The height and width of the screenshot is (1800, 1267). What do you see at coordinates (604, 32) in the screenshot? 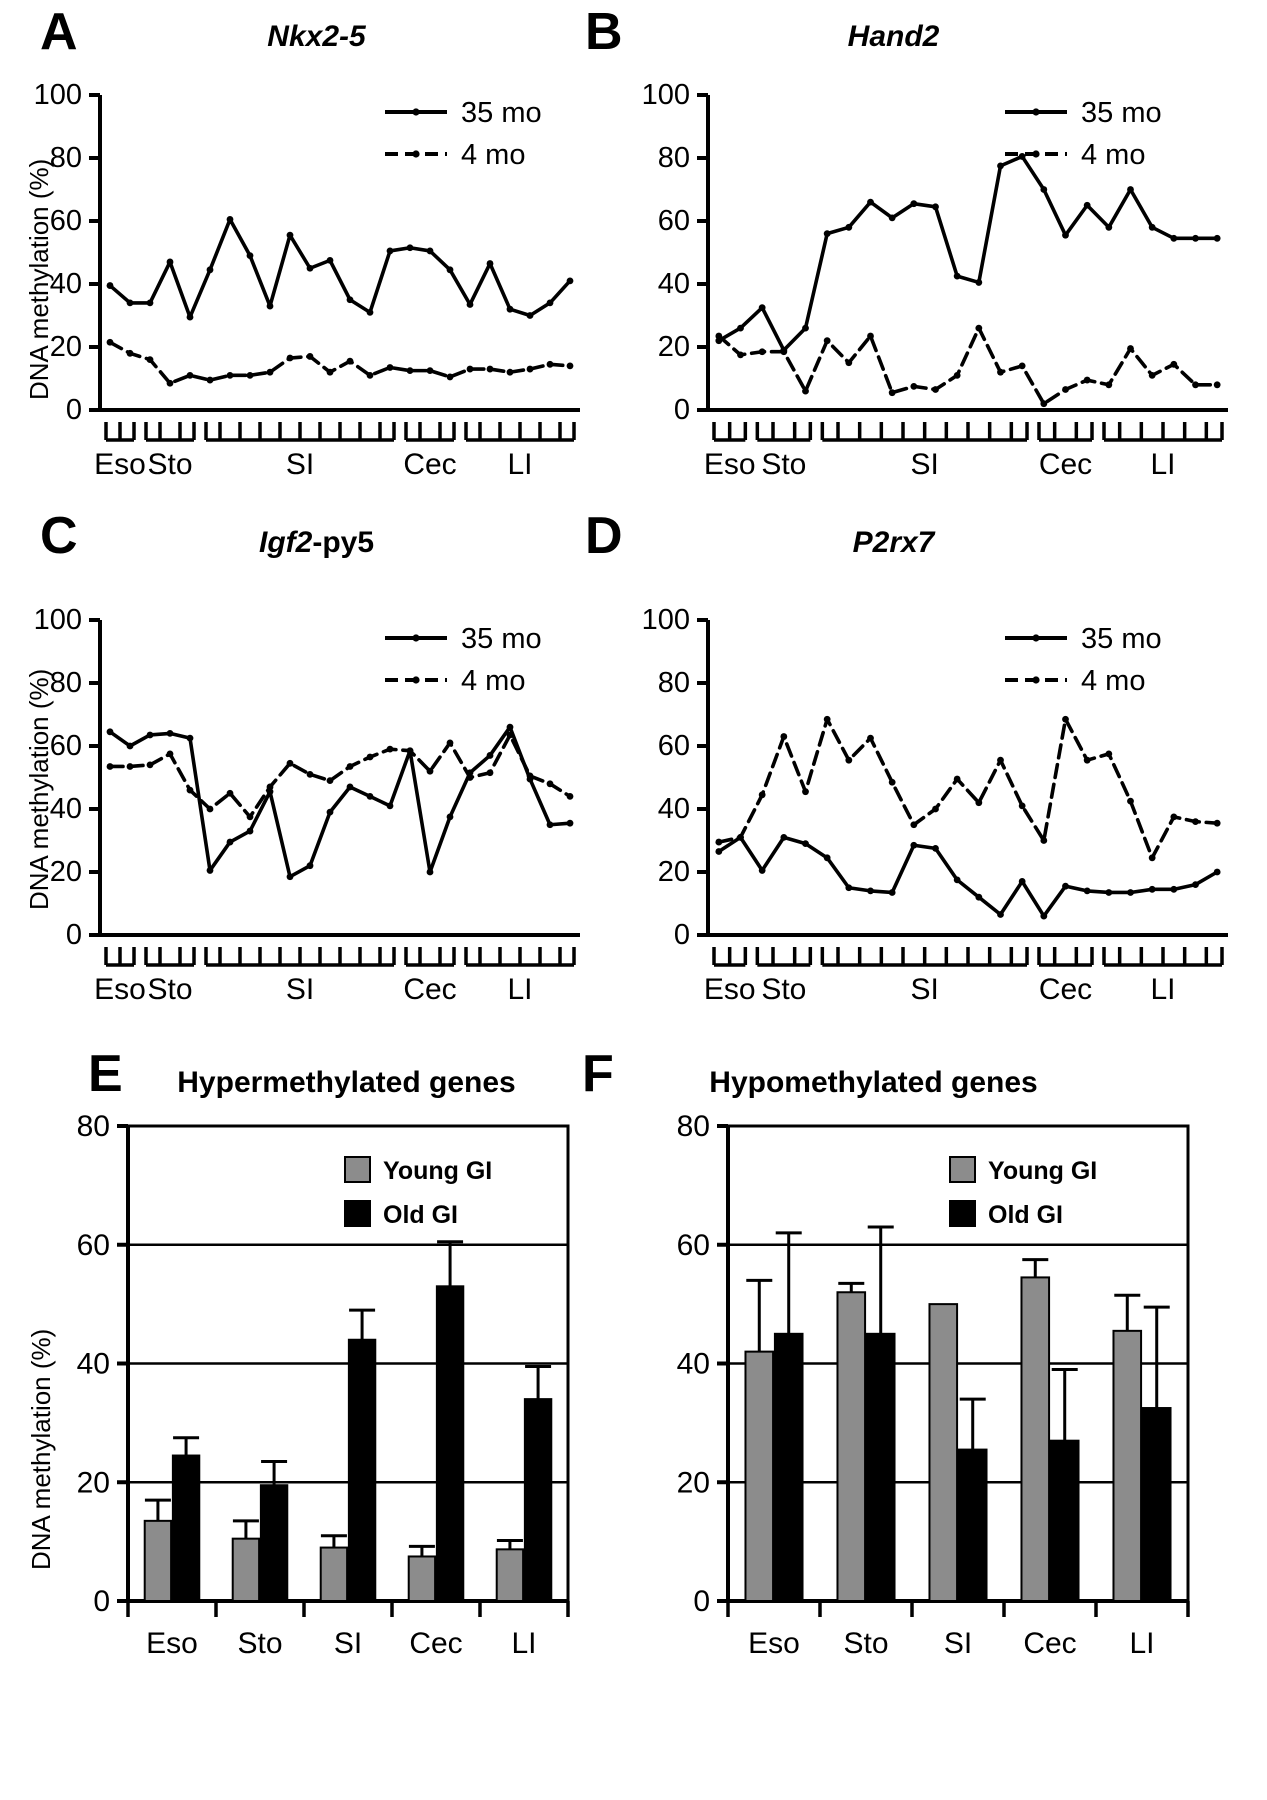
I see `panel-b-letter: B` at bounding box center [604, 32].